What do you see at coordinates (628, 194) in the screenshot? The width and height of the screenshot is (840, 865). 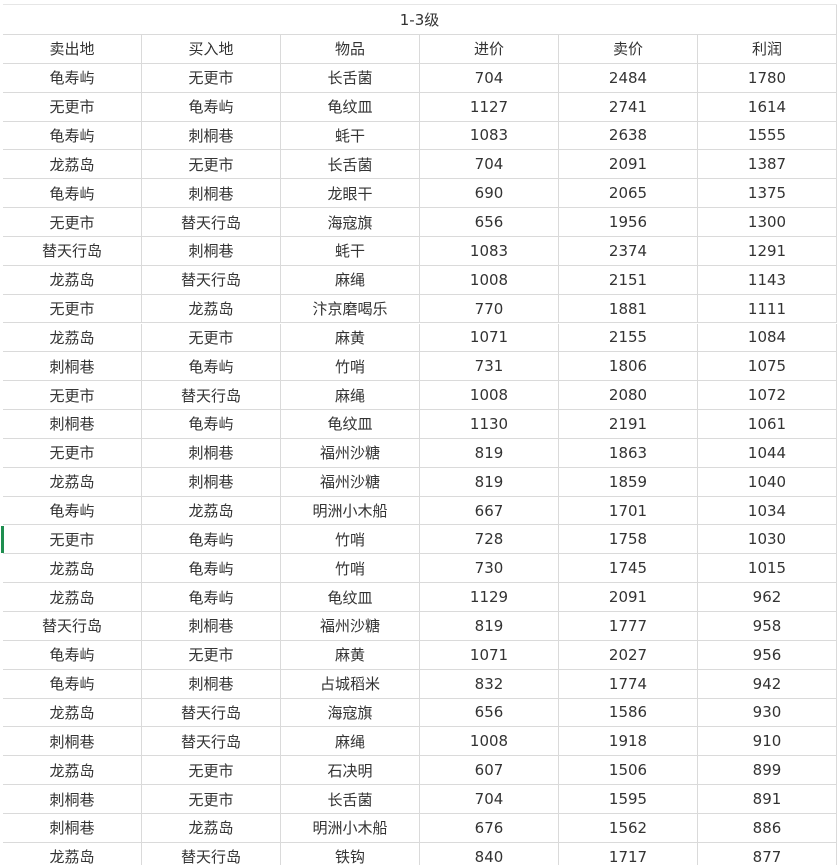 I see `cell: 2065` at bounding box center [628, 194].